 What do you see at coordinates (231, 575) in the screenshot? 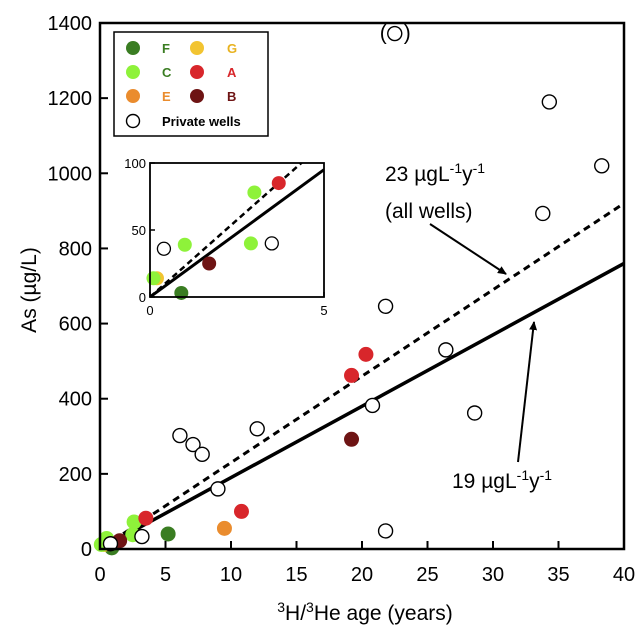
I see `x-tick-label: 10` at bounding box center [231, 575].